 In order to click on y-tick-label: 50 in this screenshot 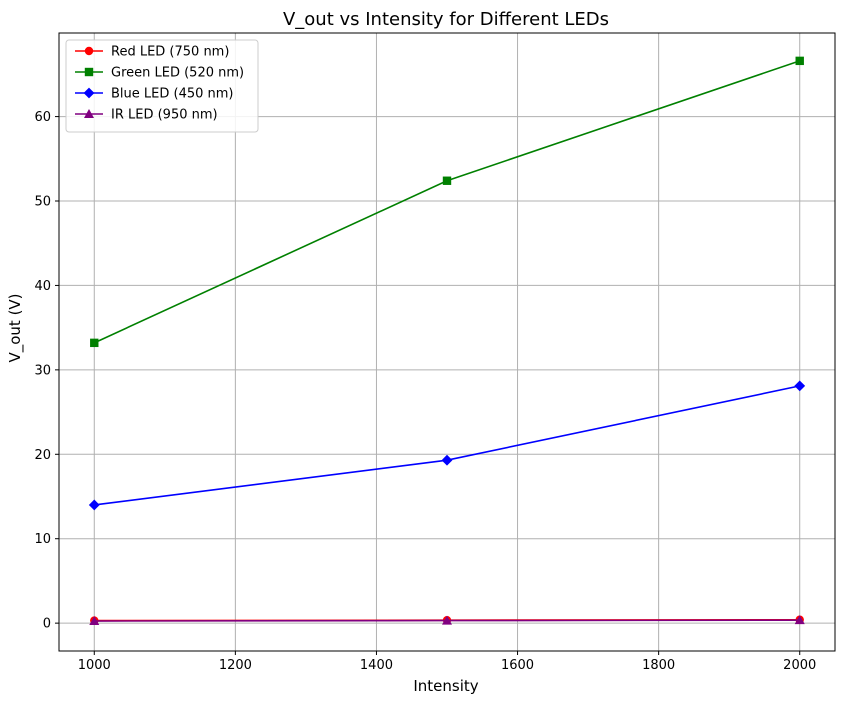, I will do `click(42, 202)`.